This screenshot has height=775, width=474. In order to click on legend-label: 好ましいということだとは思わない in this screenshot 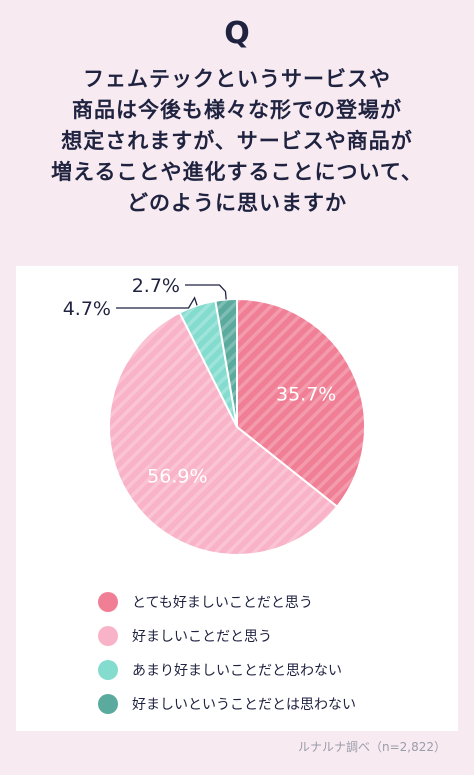, I will do `click(244, 705)`.